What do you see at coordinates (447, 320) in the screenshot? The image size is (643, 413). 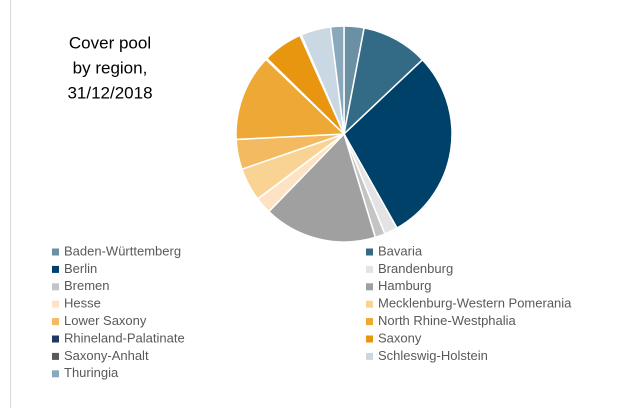 I see `legend-label: North Rhine-Westphalia` at bounding box center [447, 320].